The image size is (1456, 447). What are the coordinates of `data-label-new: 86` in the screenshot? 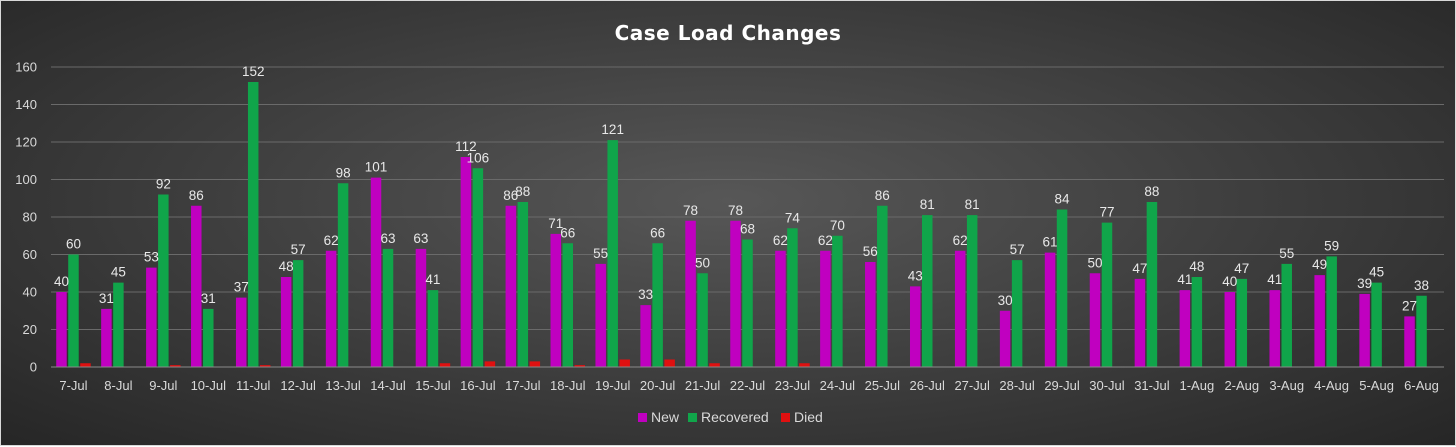 It's located at (510, 195).